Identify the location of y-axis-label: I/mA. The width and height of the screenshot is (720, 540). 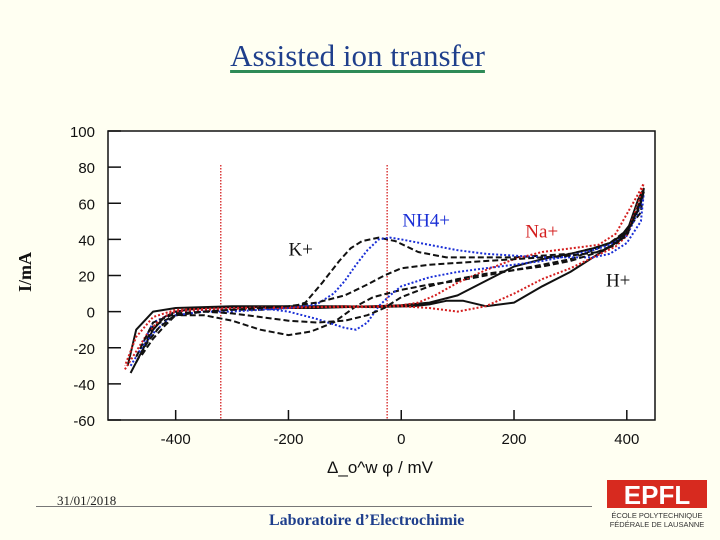
(25, 272).